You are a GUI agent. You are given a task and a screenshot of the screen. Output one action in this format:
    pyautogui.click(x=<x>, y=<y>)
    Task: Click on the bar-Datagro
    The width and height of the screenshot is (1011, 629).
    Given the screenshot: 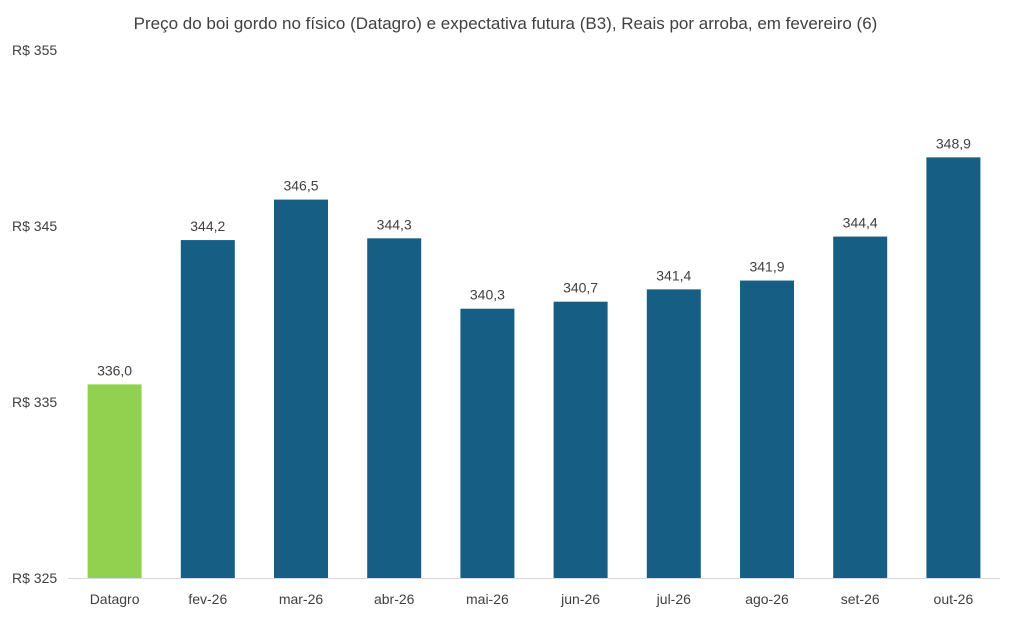 What is the action you would take?
    pyautogui.click(x=114, y=481)
    